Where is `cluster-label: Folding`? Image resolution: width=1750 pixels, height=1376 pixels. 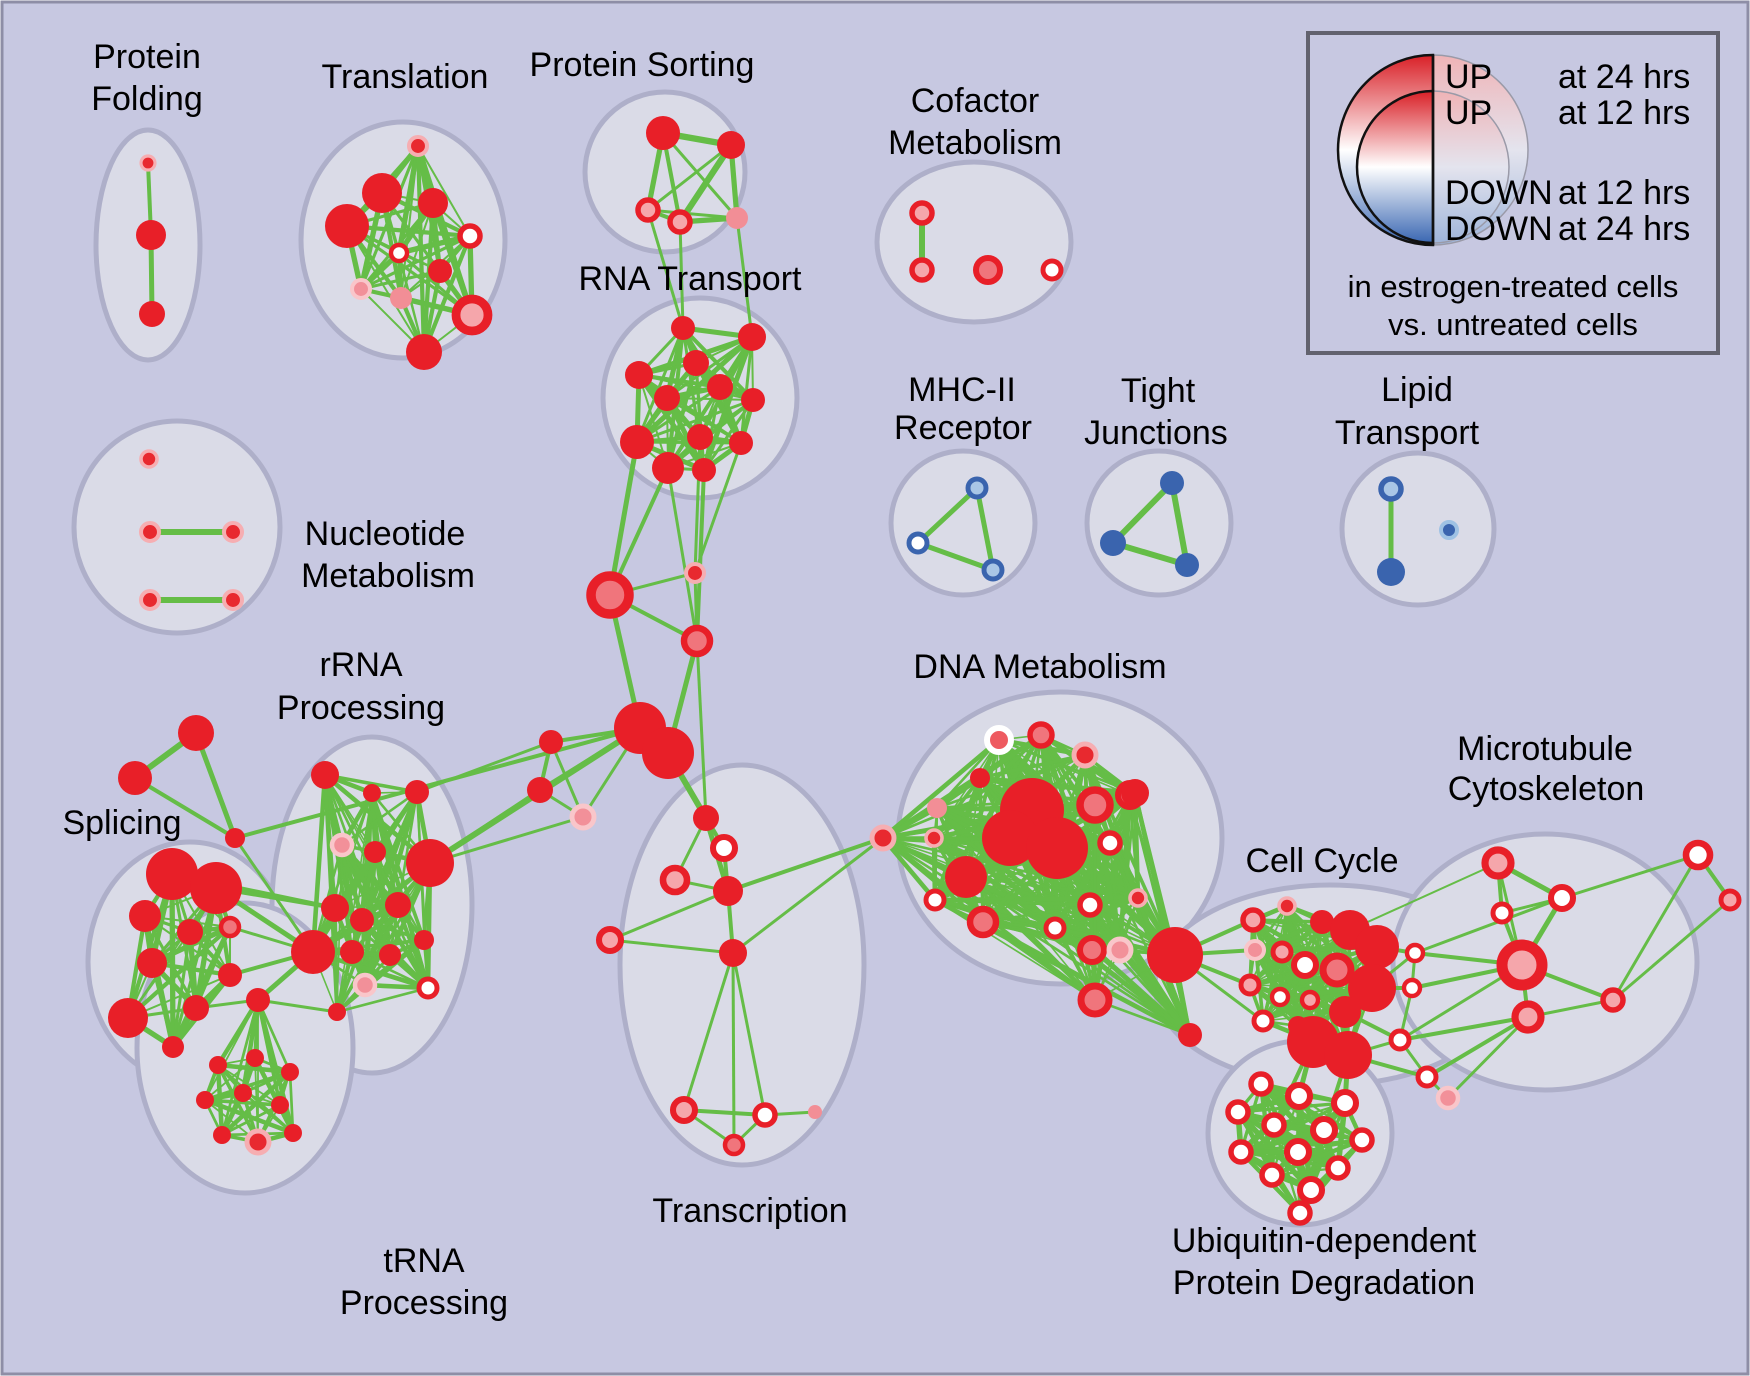
cluster-label: Folding is located at coordinates (147, 99).